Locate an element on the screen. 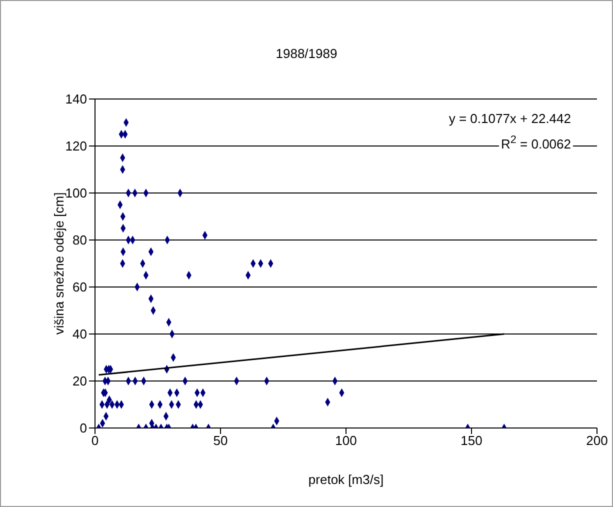 This screenshot has height=507, width=613. chart-title: 1988/1989 is located at coordinates (306, 53).